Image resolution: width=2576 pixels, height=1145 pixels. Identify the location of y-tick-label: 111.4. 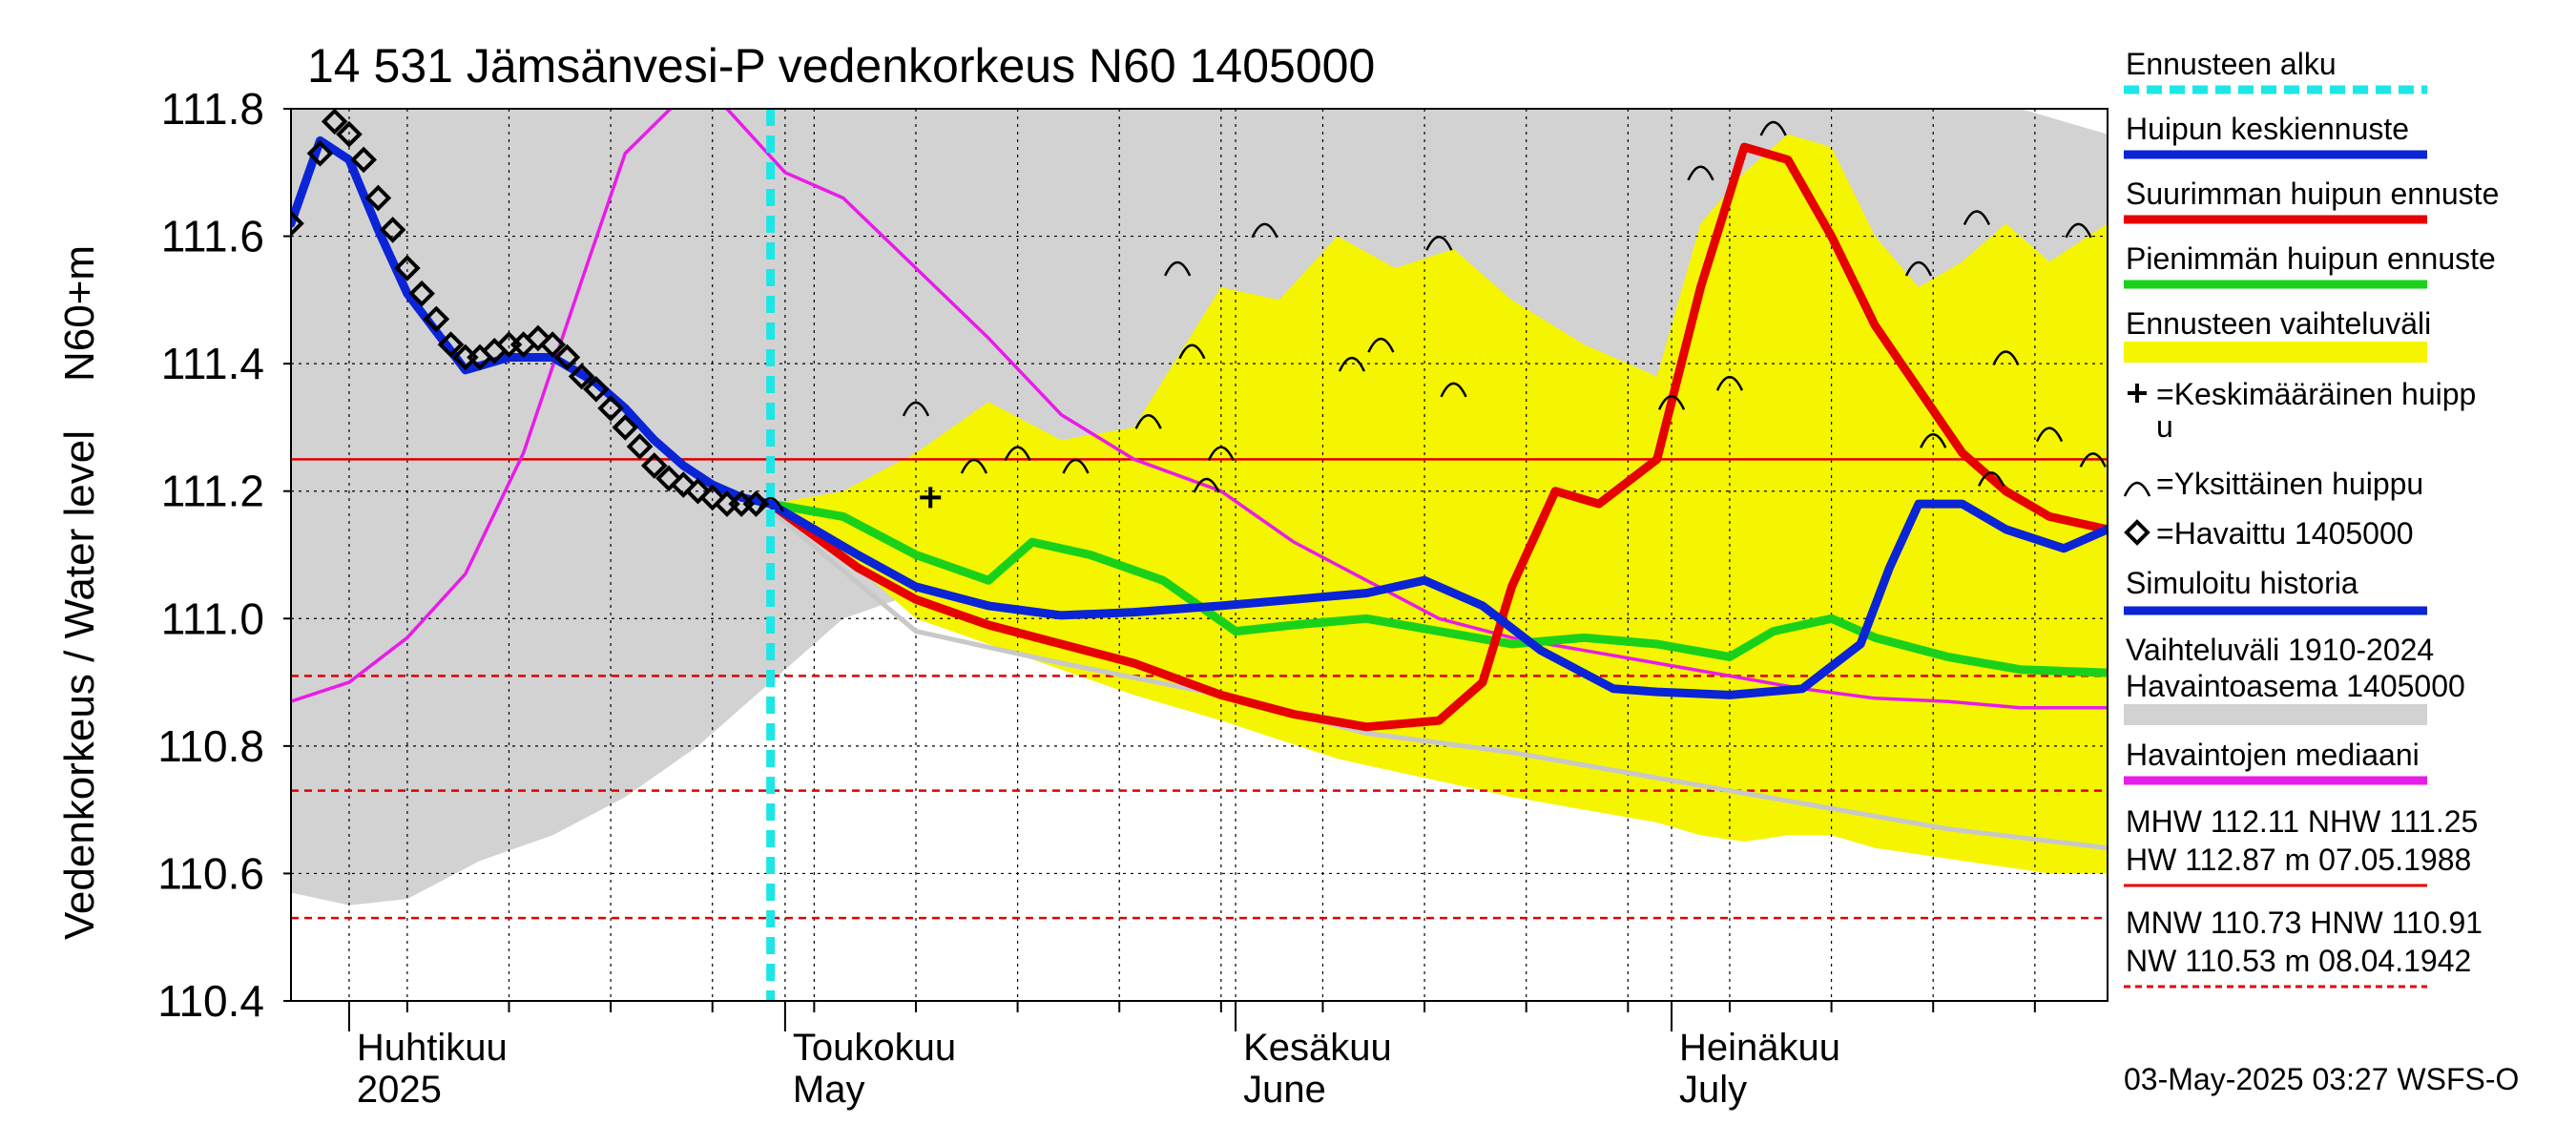
(212, 364).